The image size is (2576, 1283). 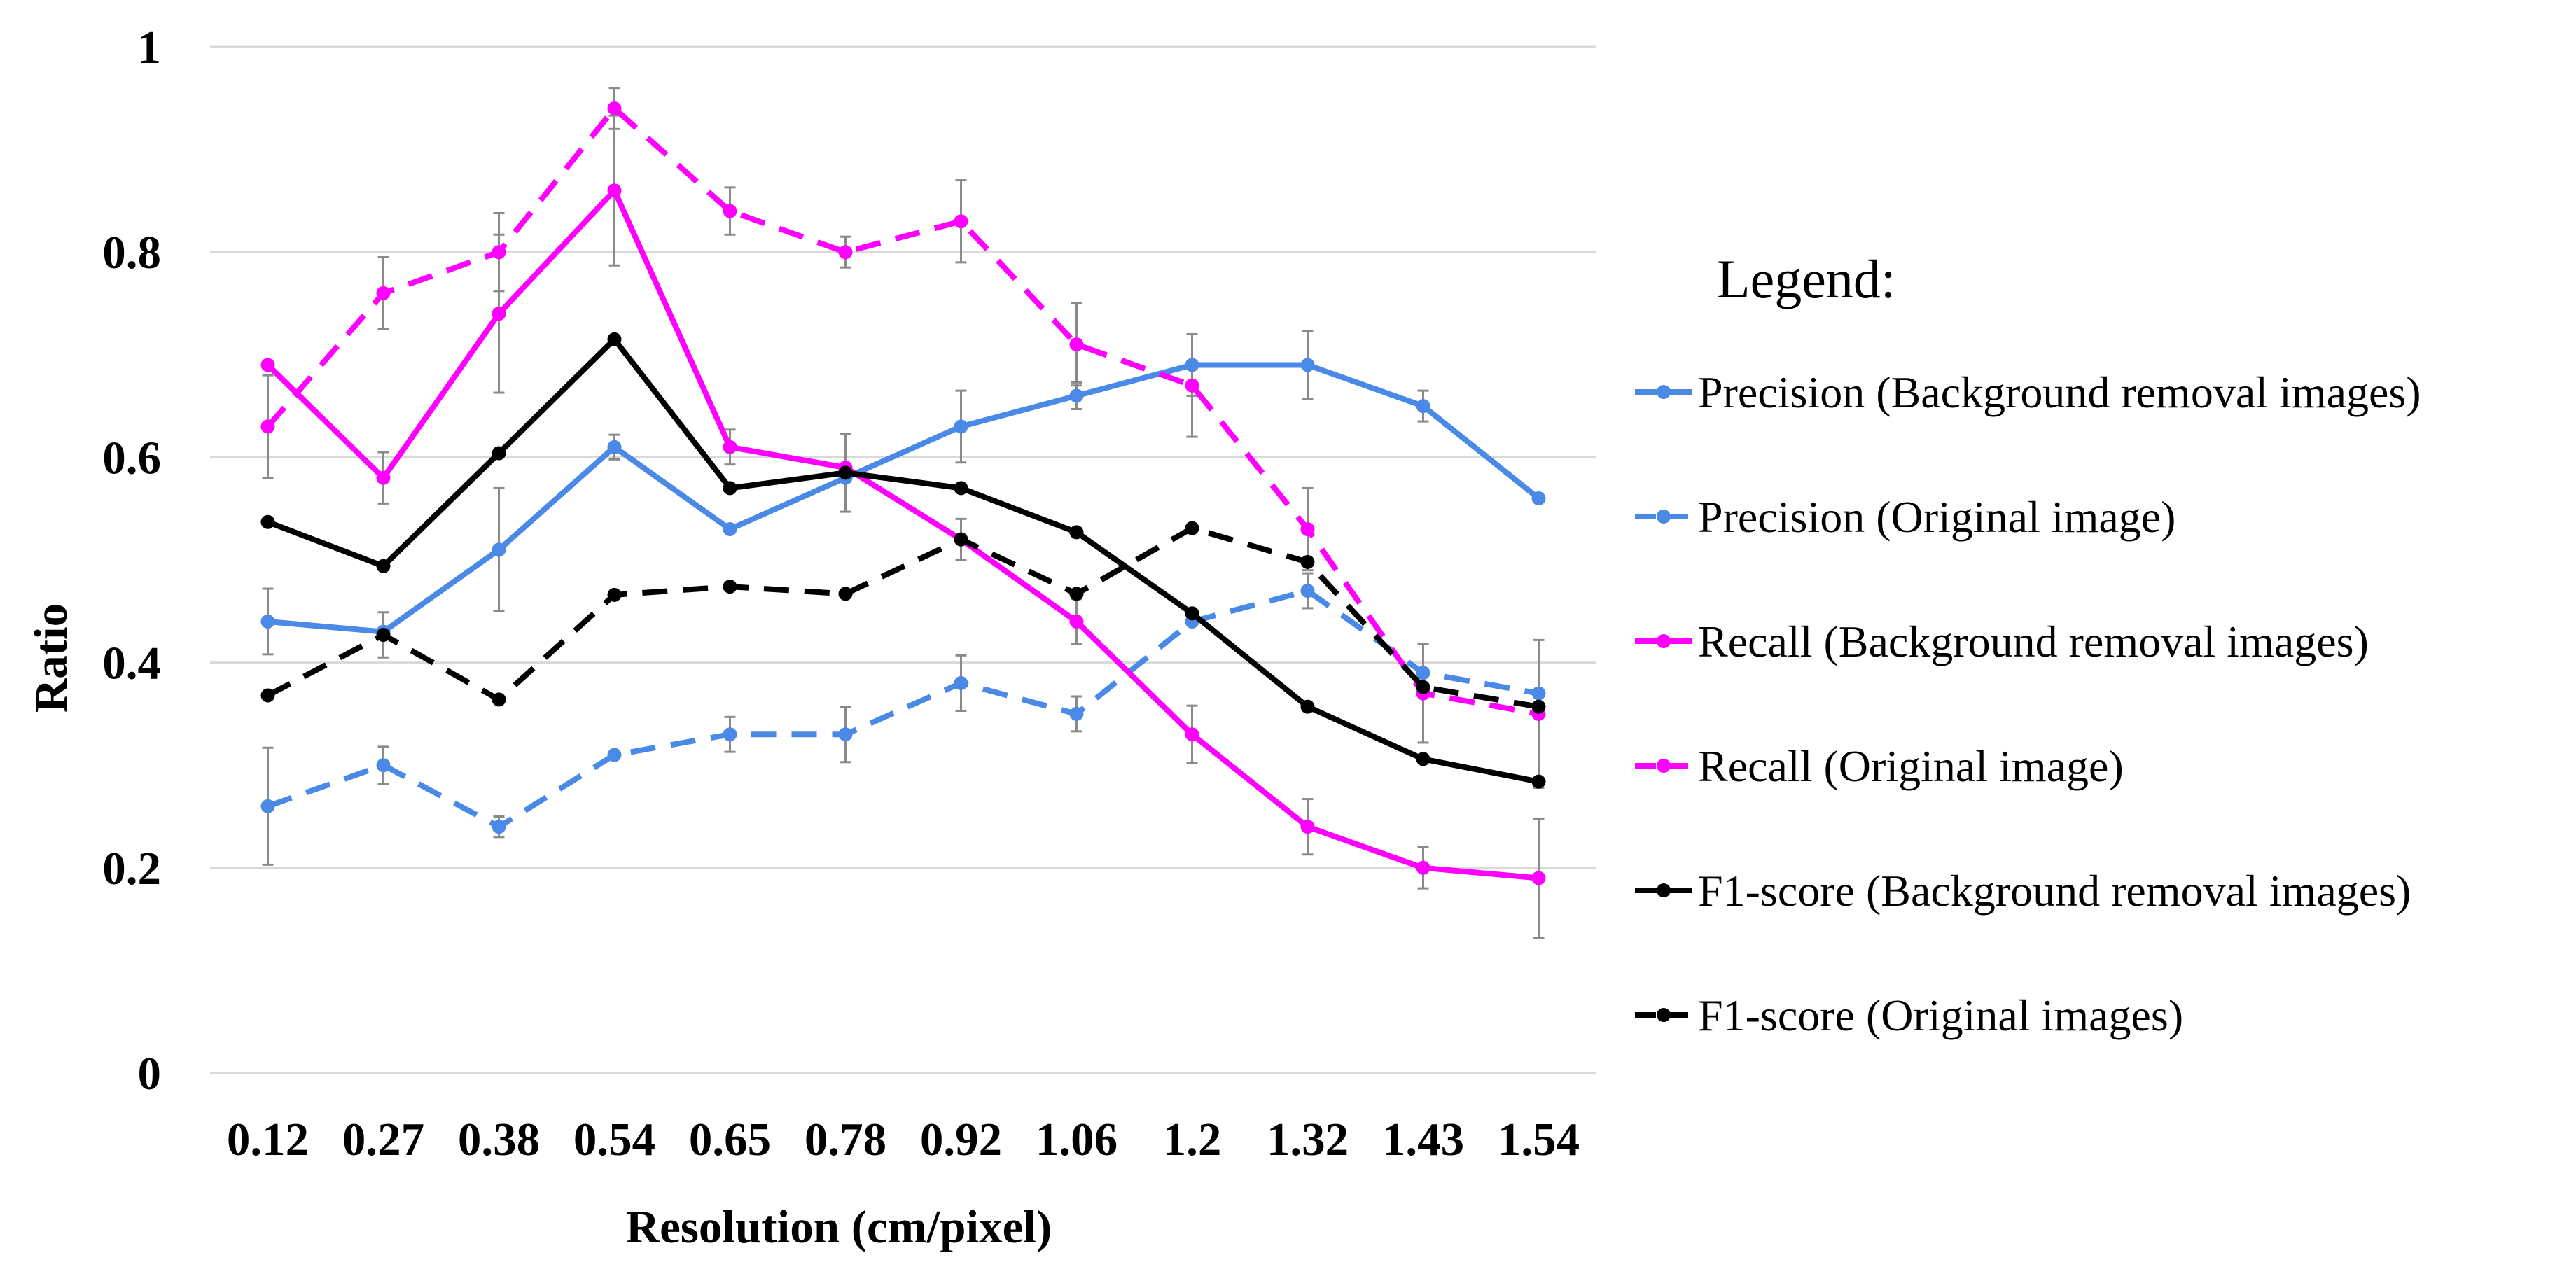 What do you see at coordinates (1911, 766) in the screenshot?
I see `legend-label: Recall (Original image)` at bounding box center [1911, 766].